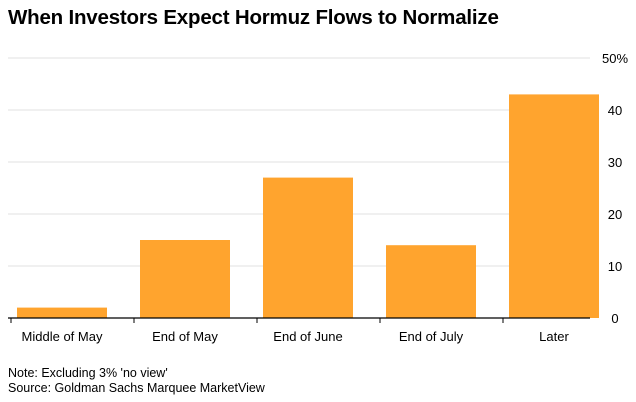 This screenshot has width=636, height=402. Describe the element at coordinates (615, 58) in the screenshot. I see `y-tick-label: 50%` at that location.